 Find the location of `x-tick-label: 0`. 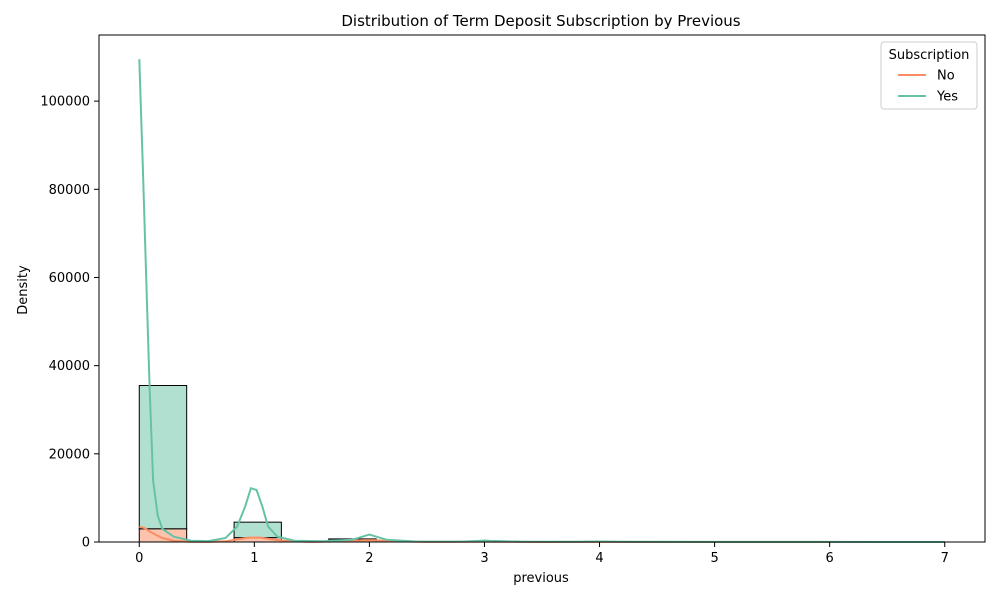

x-tick-label: 0 is located at coordinates (139, 558).